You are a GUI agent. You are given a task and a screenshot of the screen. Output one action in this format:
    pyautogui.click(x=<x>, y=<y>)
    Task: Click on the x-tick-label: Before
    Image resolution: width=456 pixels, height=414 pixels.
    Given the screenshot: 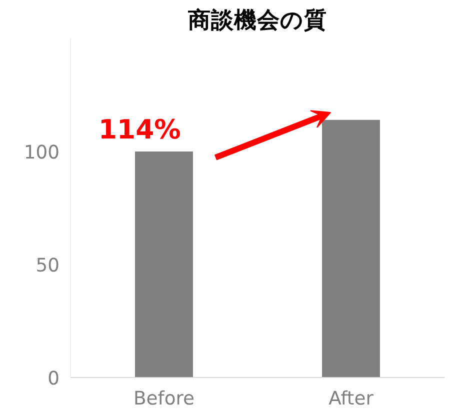 What is the action you would take?
    pyautogui.click(x=164, y=399)
    